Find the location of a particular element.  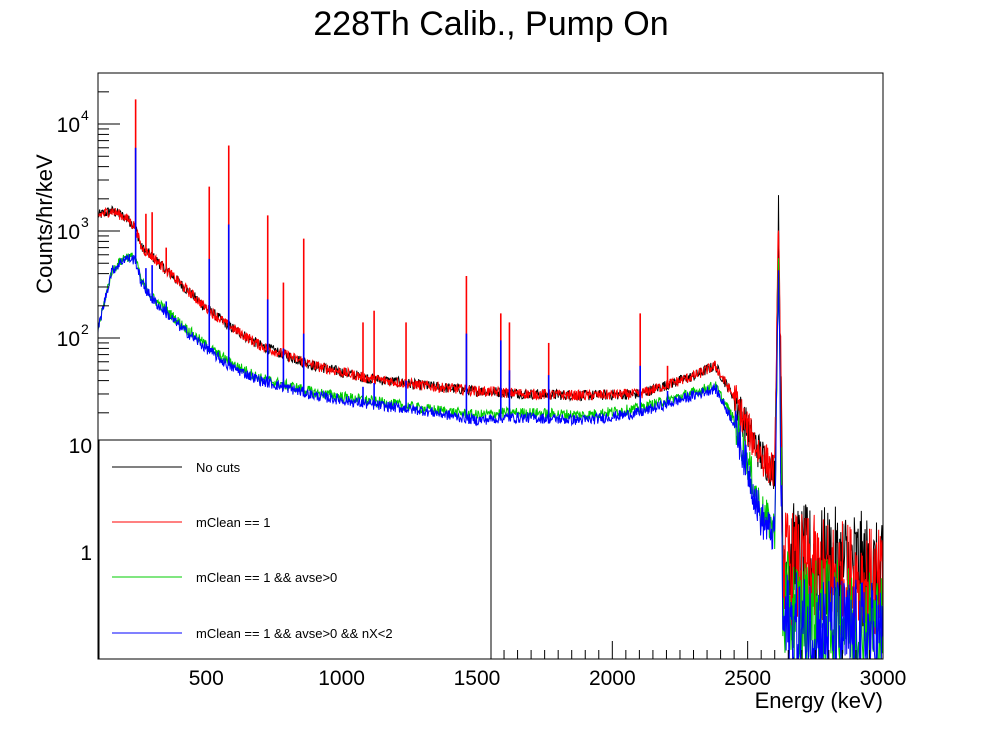

x-tick-label: 1500 is located at coordinates (477, 678).